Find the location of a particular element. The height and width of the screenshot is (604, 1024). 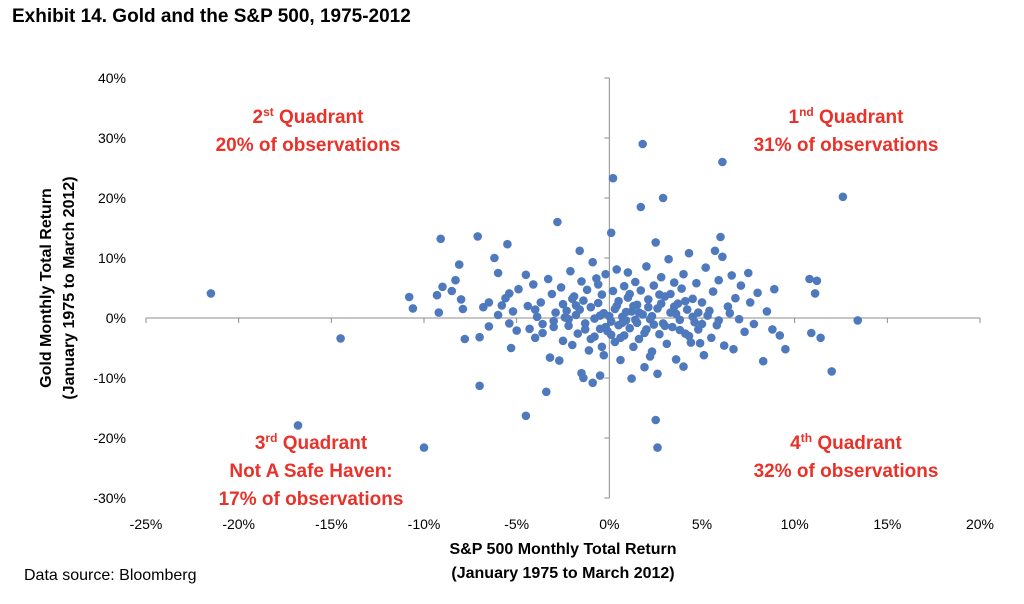

y-tick-label: -20% is located at coordinates (109, 438).